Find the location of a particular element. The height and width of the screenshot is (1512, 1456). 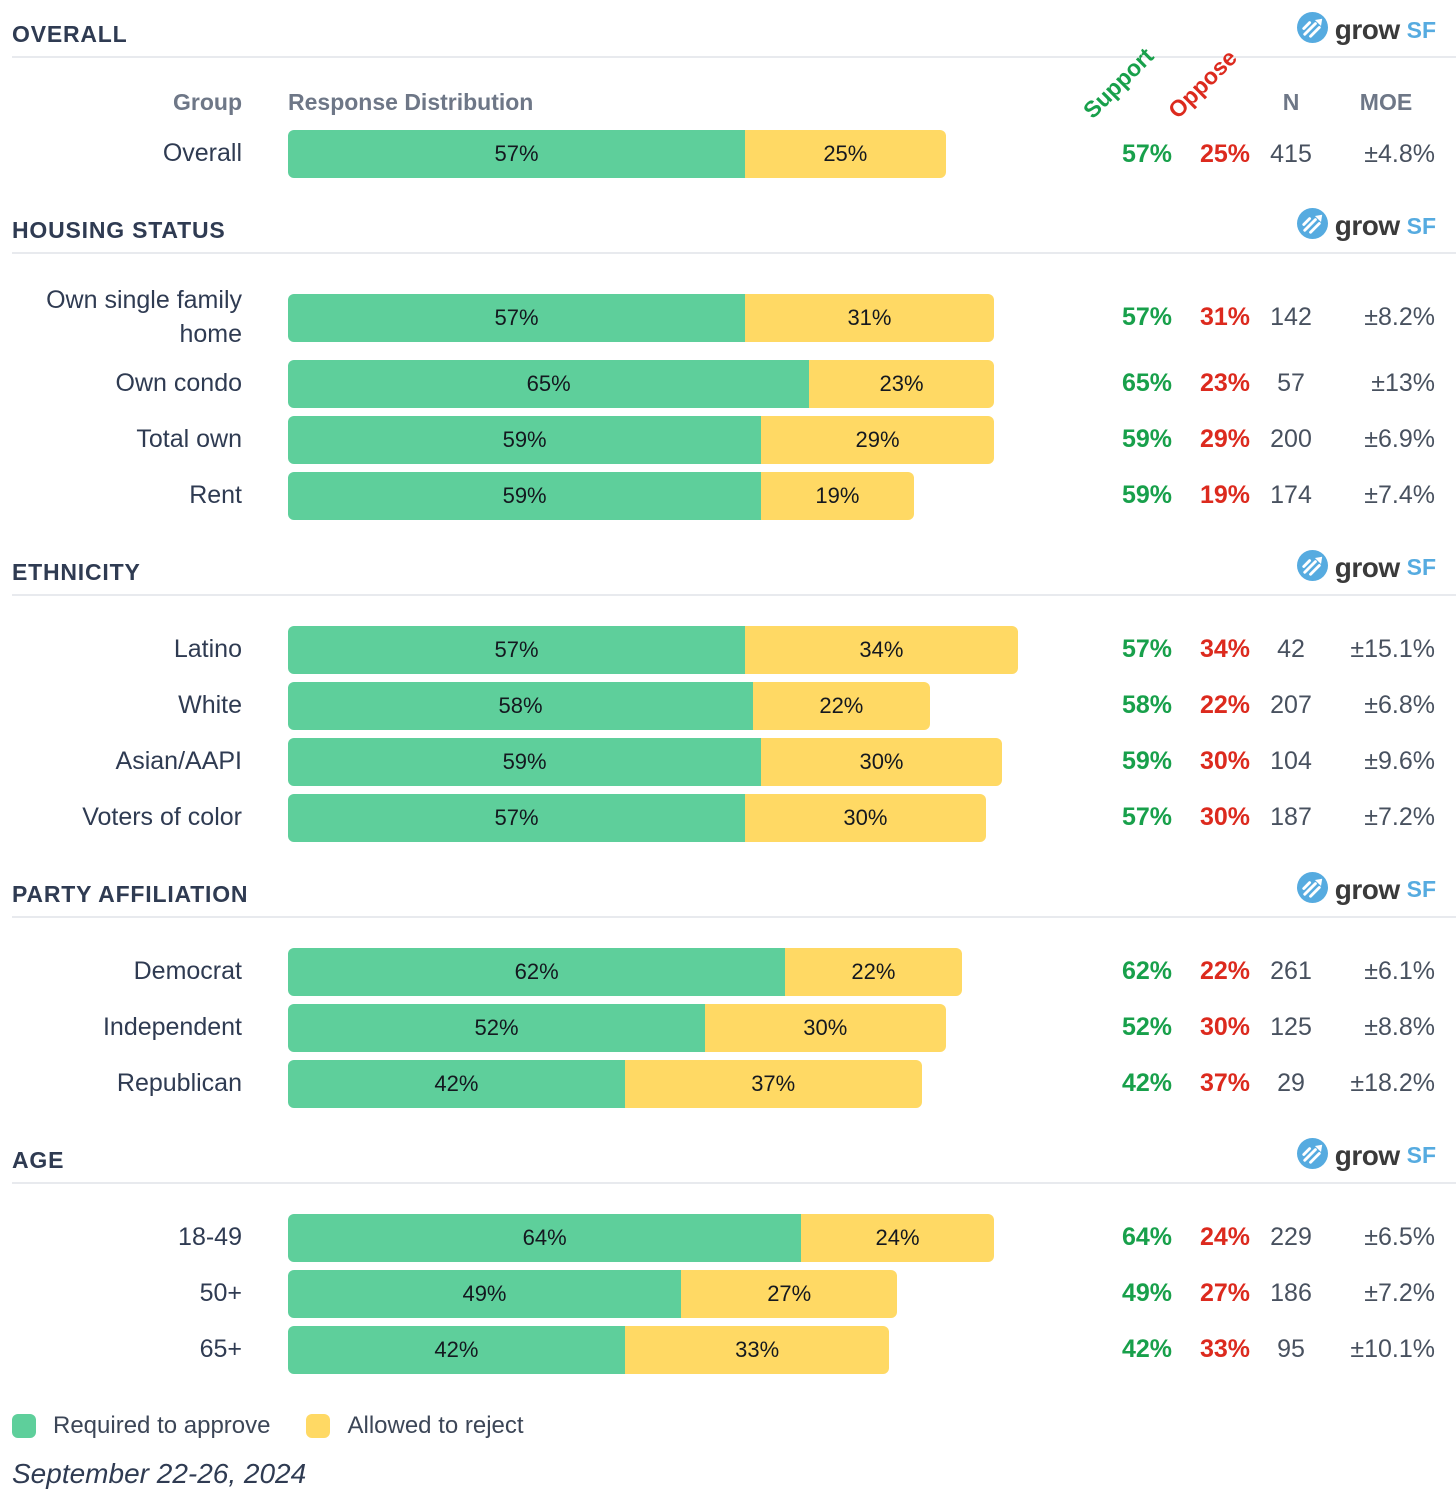

moe-value: ±8.2% is located at coordinates (1399, 317).